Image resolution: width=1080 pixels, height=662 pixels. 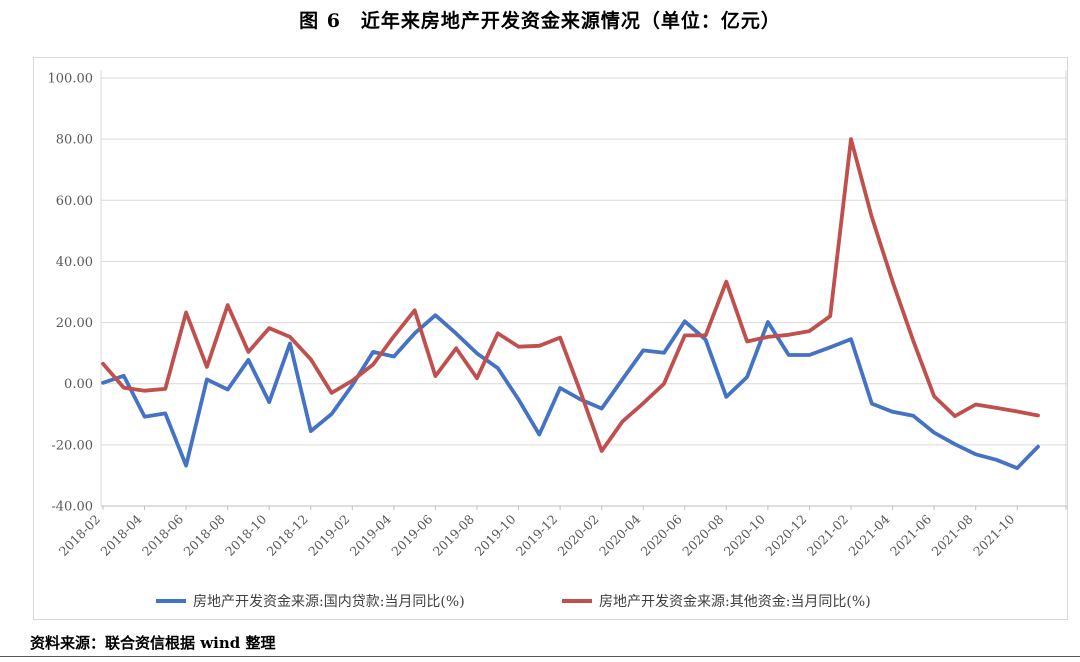 I want to click on x-axis-tick-label: 2018-10, so click(x=245, y=534).